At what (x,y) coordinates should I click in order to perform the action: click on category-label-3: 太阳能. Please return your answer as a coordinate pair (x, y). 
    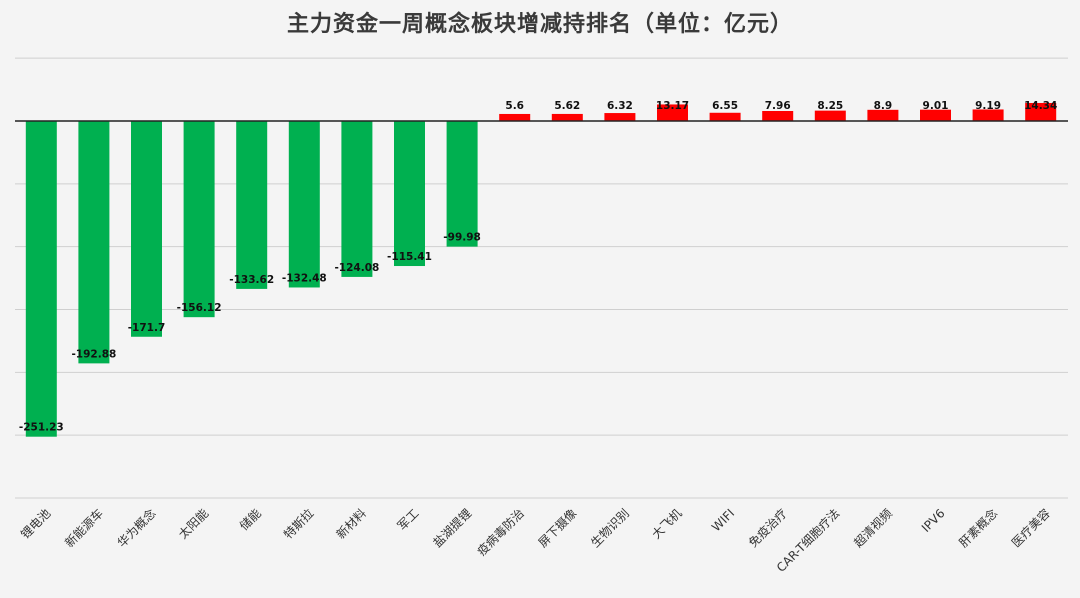
    Looking at the image, I should click on (193, 524).